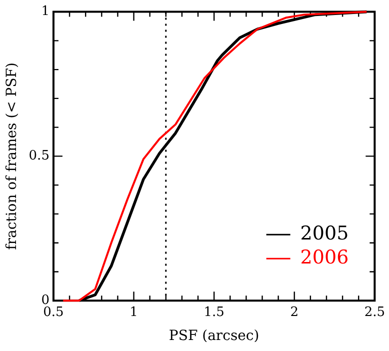  Describe the element at coordinates (324, 257) in the screenshot. I see `legend-label: 2006` at that location.